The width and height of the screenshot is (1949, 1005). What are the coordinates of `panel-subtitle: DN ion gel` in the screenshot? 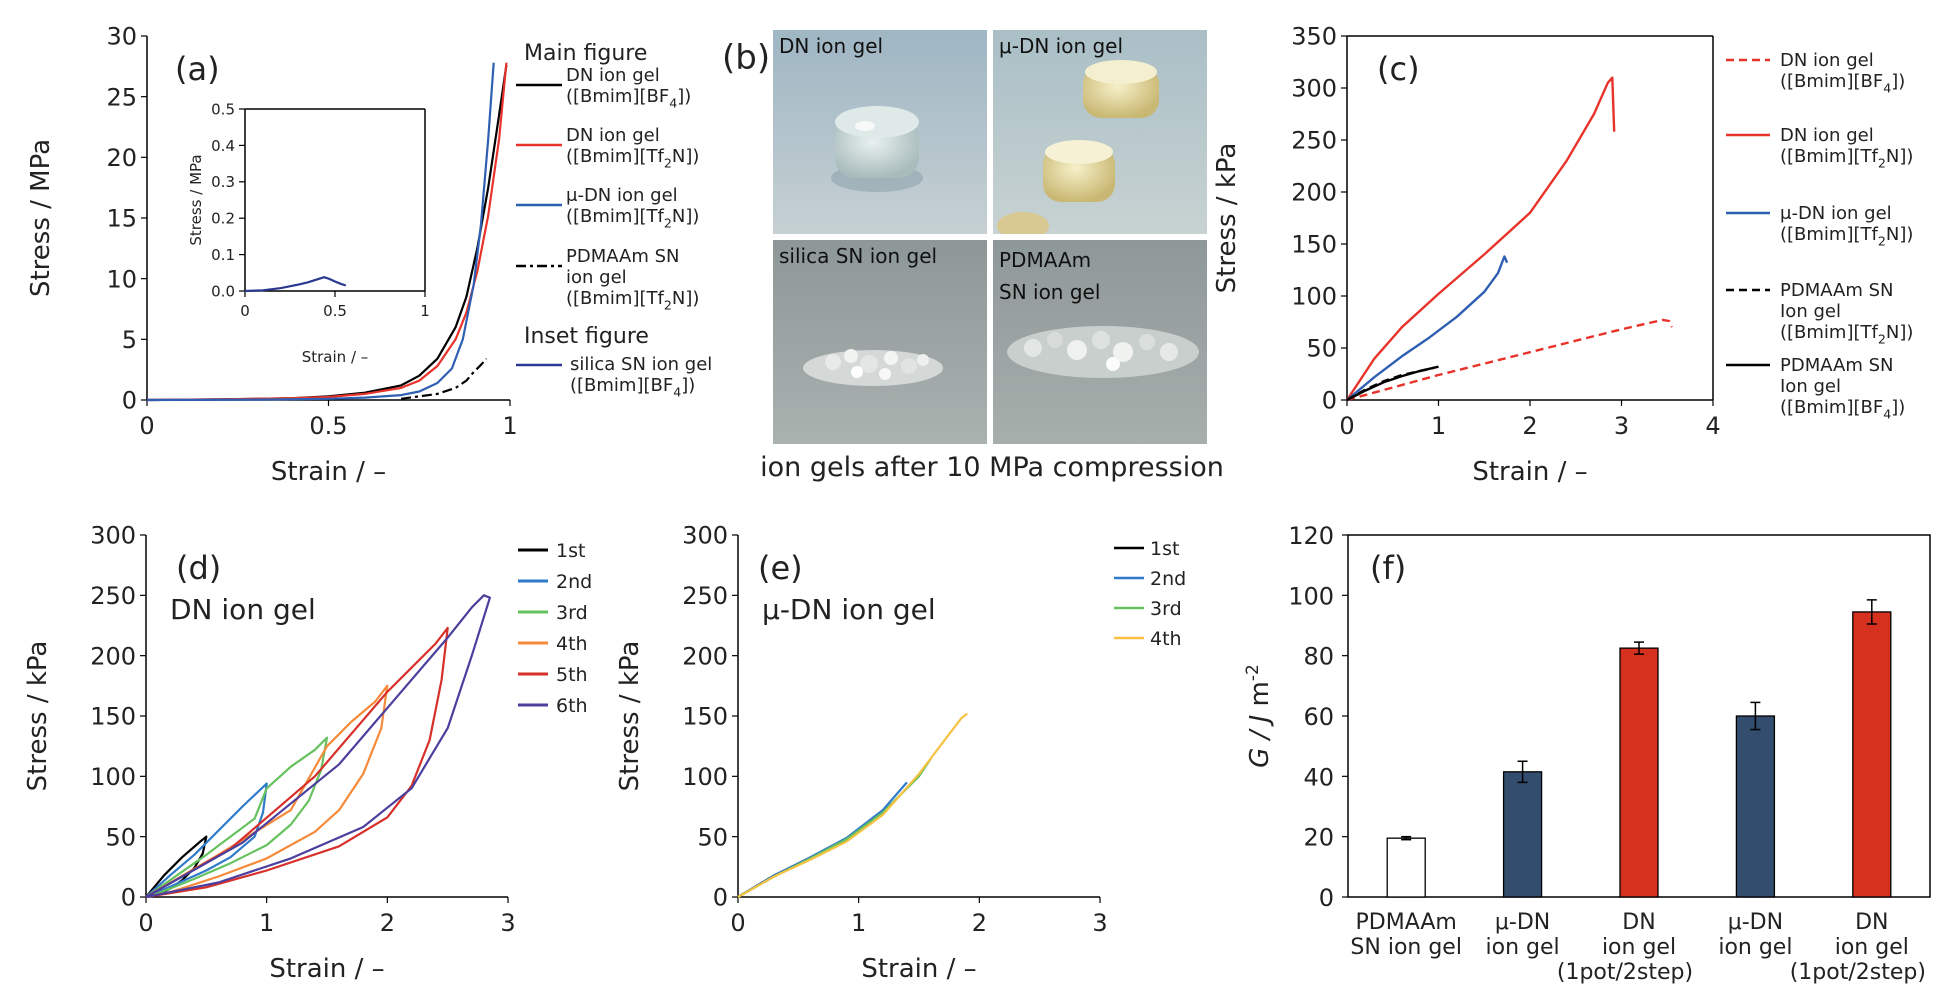 It's located at (243, 609).